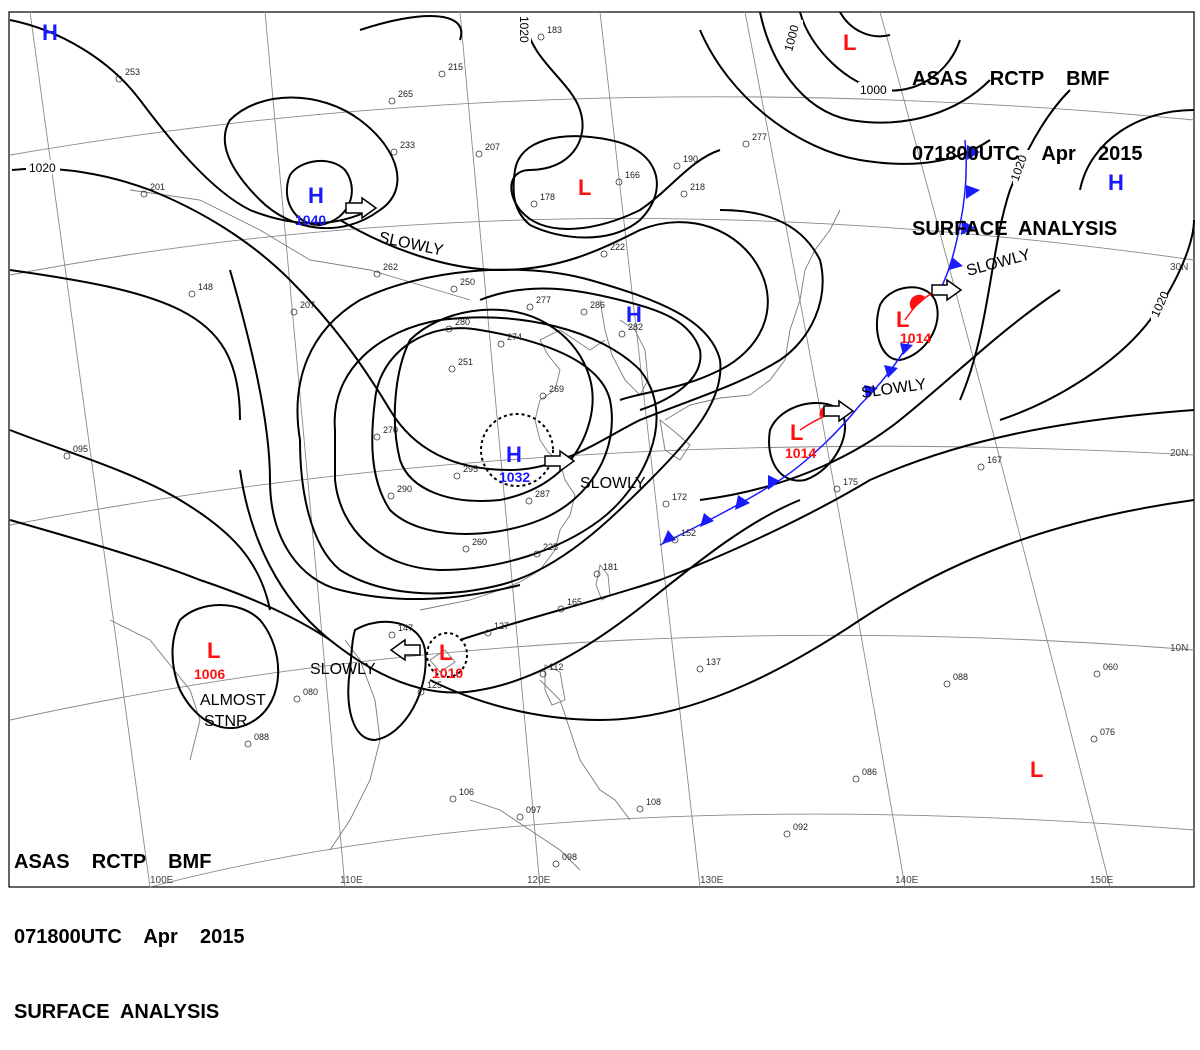 Image resolution: width=1200 pixels, height=1050 pixels. Describe the element at coordinates (994, 460) in the screenshot. I see `station-pressure: 167` at that location.